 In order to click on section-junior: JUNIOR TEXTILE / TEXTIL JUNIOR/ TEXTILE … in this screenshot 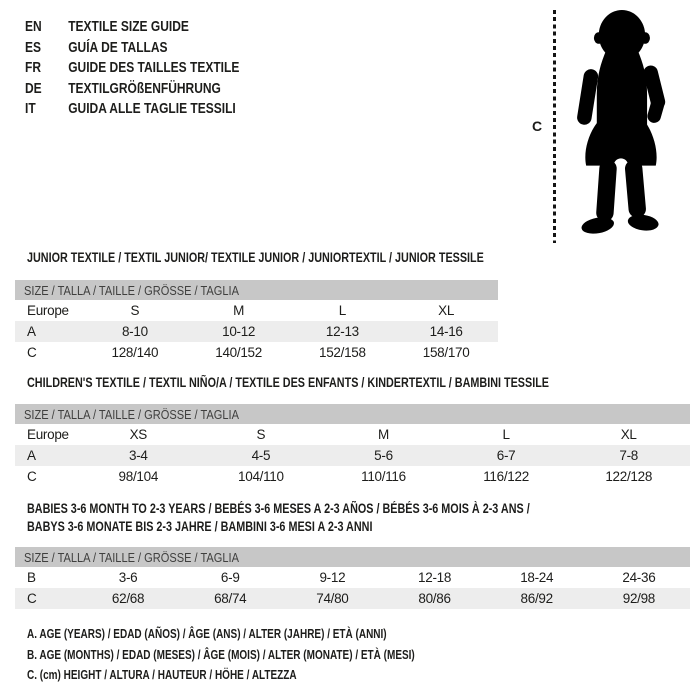, I will do `click(306, 306)`.